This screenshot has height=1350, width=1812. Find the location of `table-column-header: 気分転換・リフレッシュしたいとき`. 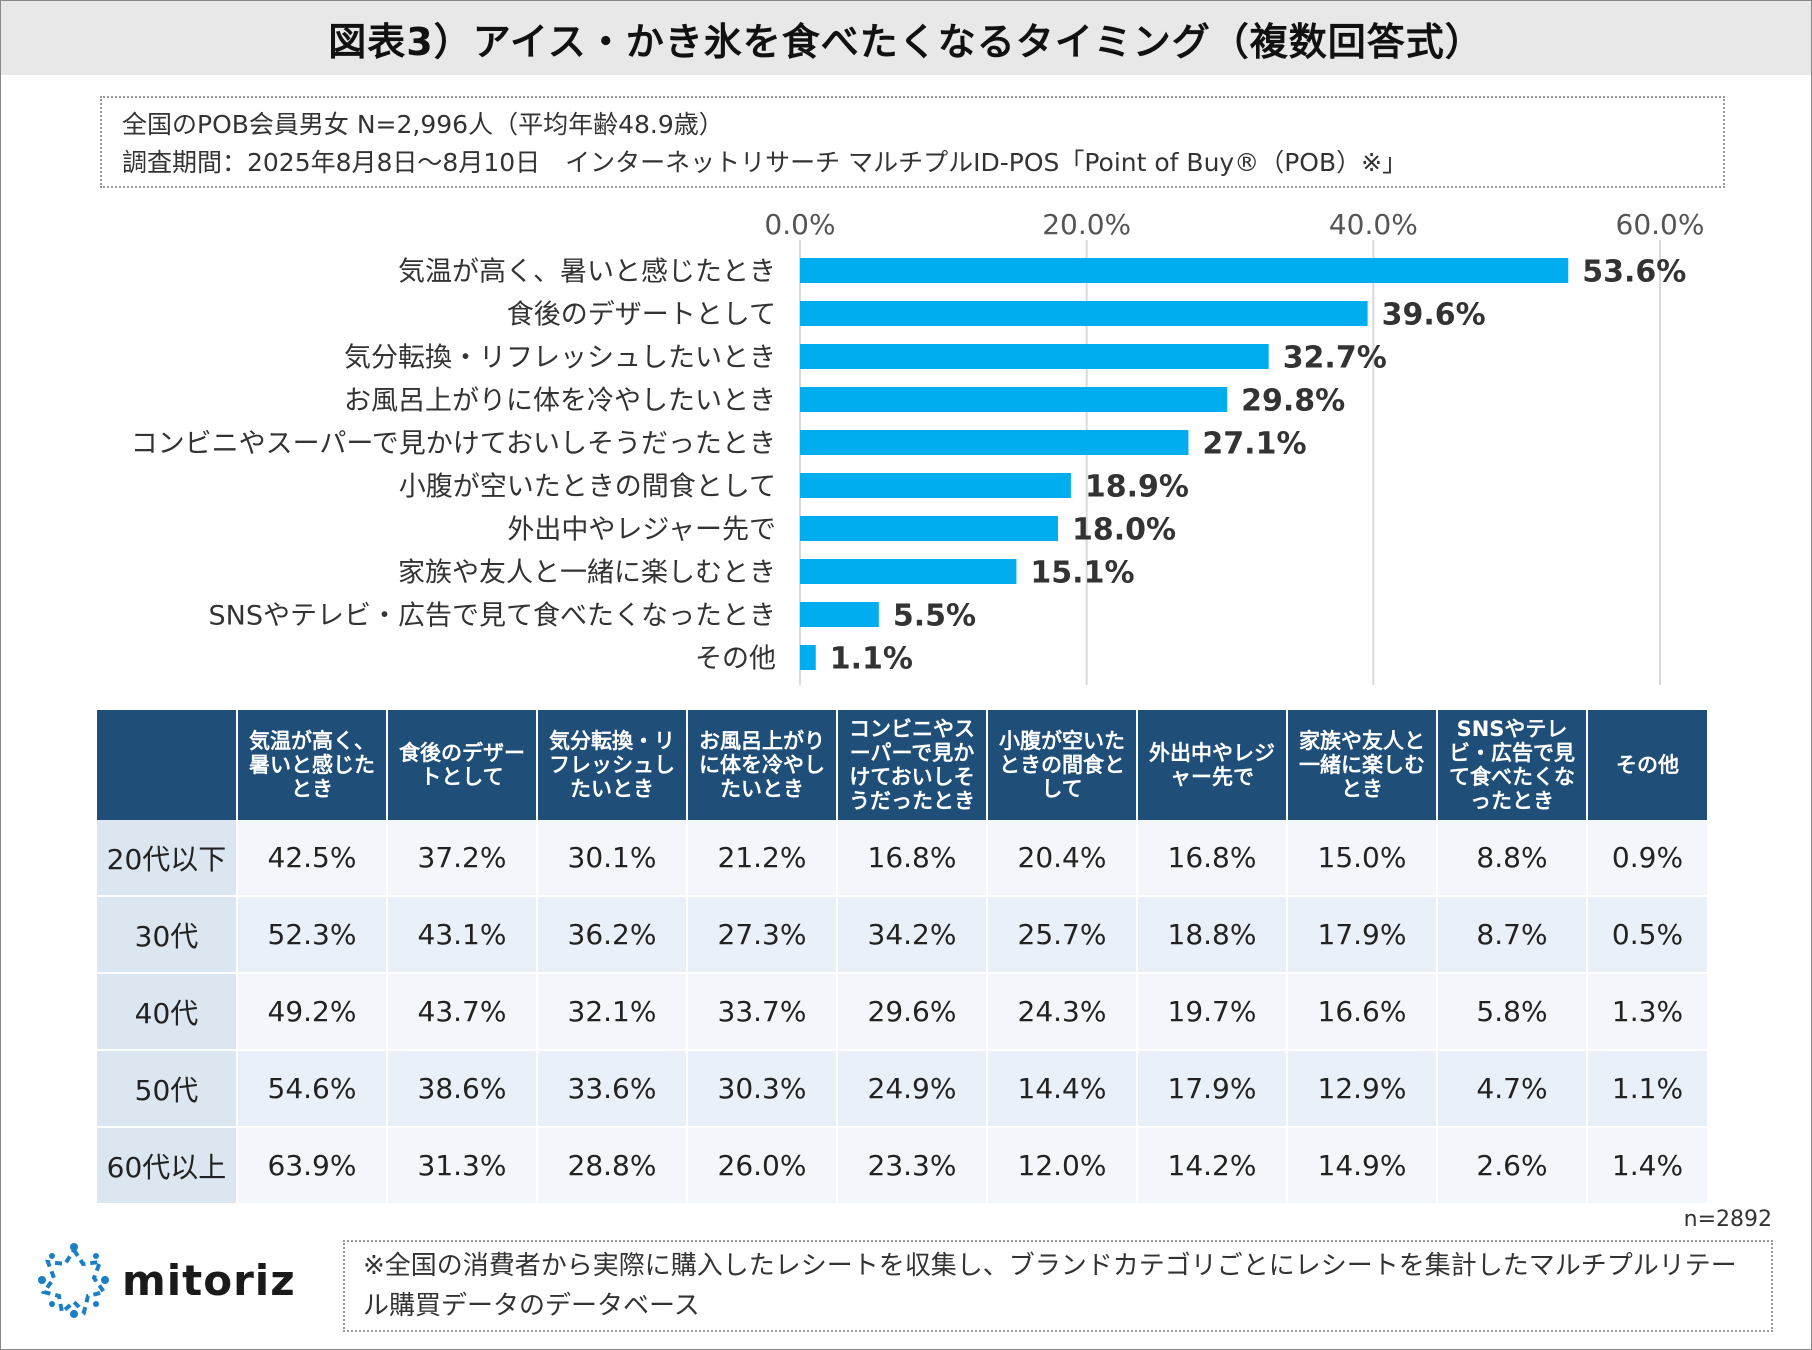

table-column-header: 気分転換・リフレッシュしたいとき is located at coordinates (612, 765).